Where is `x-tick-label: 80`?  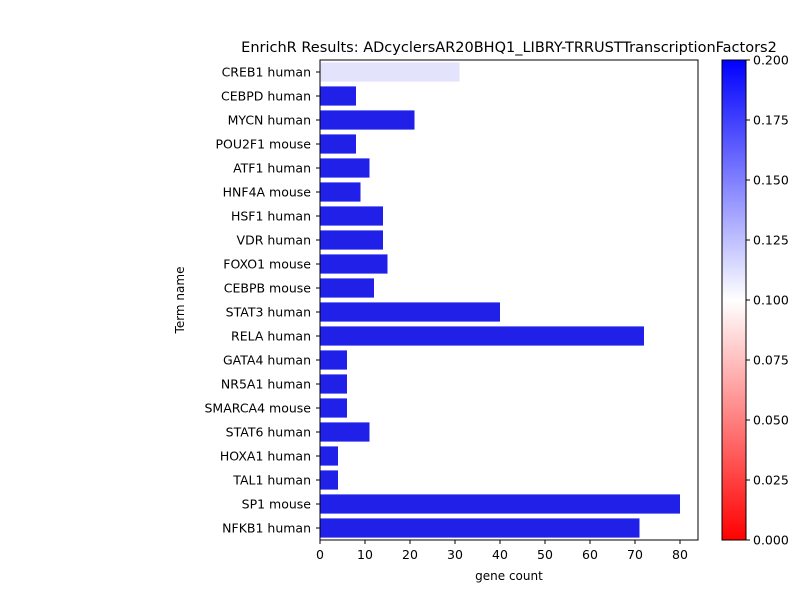
x-tick-label: 80 is located at coordinates (680, 554).